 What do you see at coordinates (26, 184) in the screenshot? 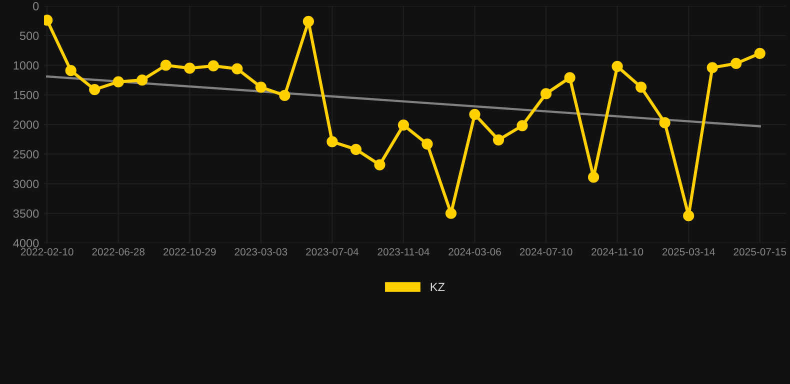
I see `y-tick-label: 3000` at bounding box center [26, 184].